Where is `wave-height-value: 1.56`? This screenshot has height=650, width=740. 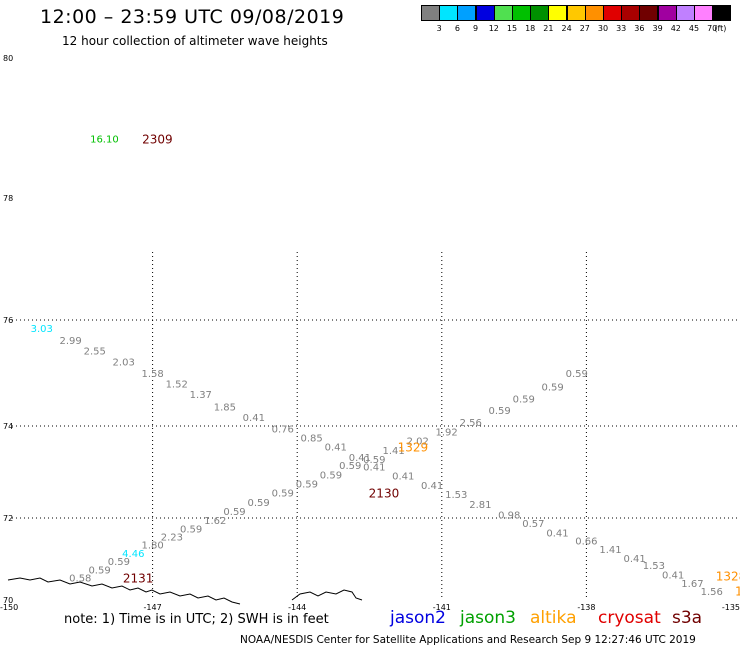
wave-height-value: 1.56 is located at coordinates (712, 592).